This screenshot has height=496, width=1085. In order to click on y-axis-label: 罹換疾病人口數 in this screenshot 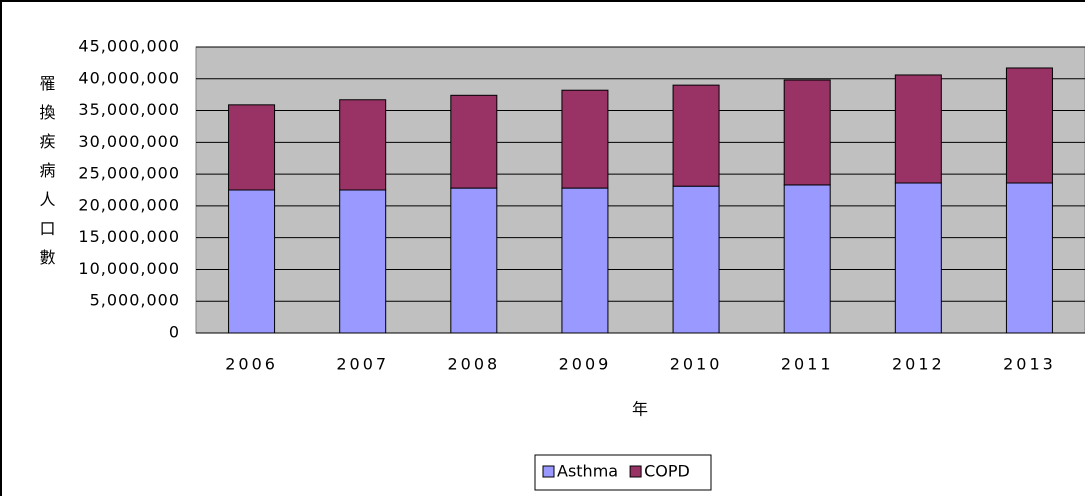, I will do `click(46, 176)`.